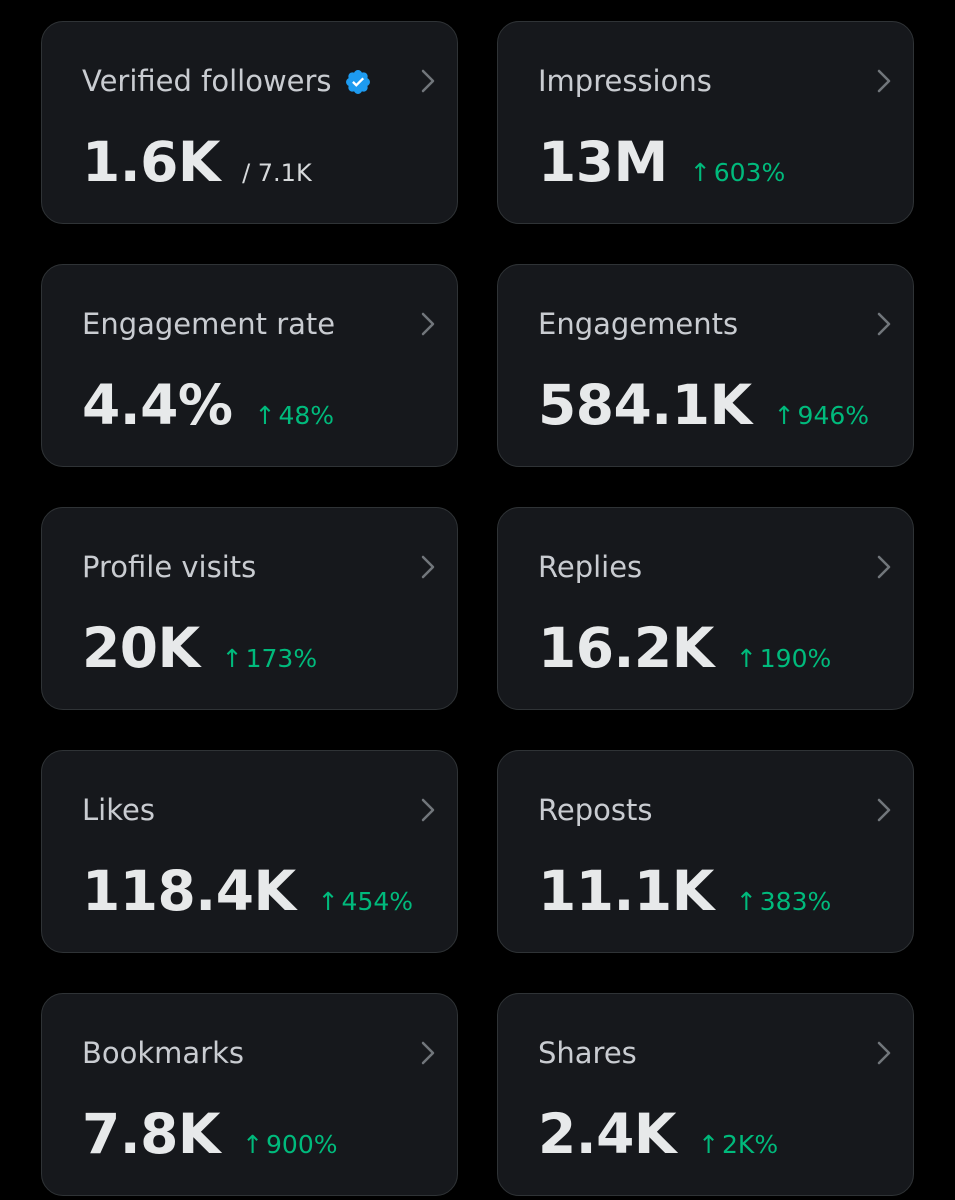  What do you see at coordinates (705, 1094) in the screenshot?
I see `card-shares: Shares 2.4K ↑ 2K%` at bounding box center [705, 1094].